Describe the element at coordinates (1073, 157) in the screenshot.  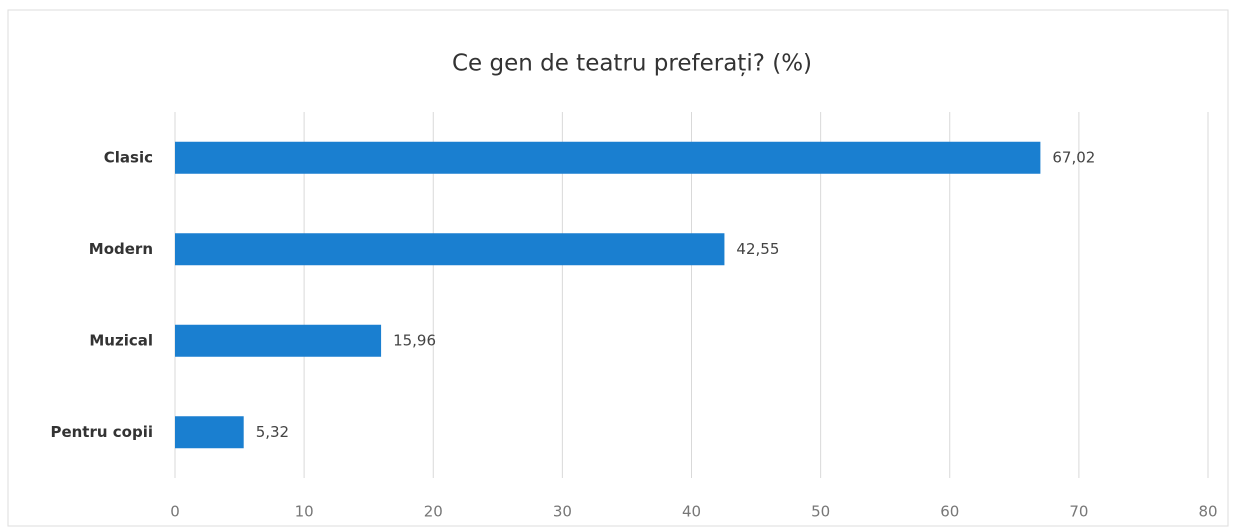
I see `data-label: 67,02` at that location.